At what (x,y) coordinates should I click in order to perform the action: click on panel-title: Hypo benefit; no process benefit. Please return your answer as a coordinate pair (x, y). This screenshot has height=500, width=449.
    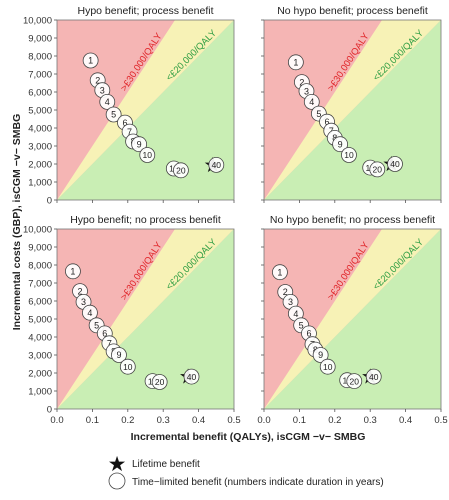
    Looking at the image, I should click on (145, 220).